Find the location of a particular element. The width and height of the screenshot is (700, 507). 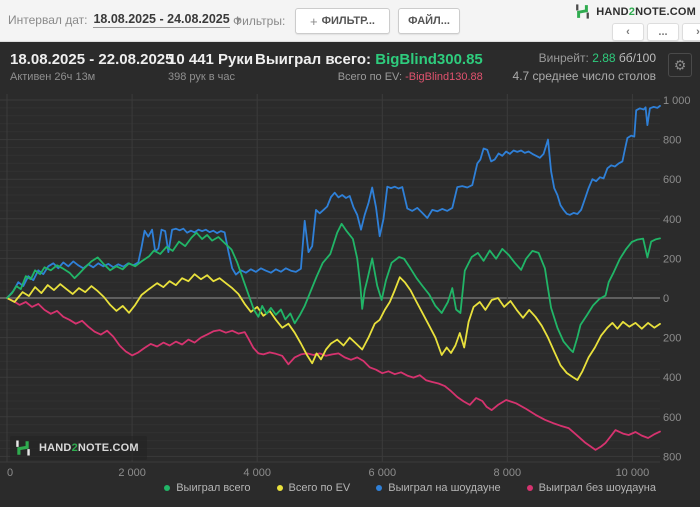

chart-watermark: HAND2NOTE.COM is located at coordinates (78, 448).